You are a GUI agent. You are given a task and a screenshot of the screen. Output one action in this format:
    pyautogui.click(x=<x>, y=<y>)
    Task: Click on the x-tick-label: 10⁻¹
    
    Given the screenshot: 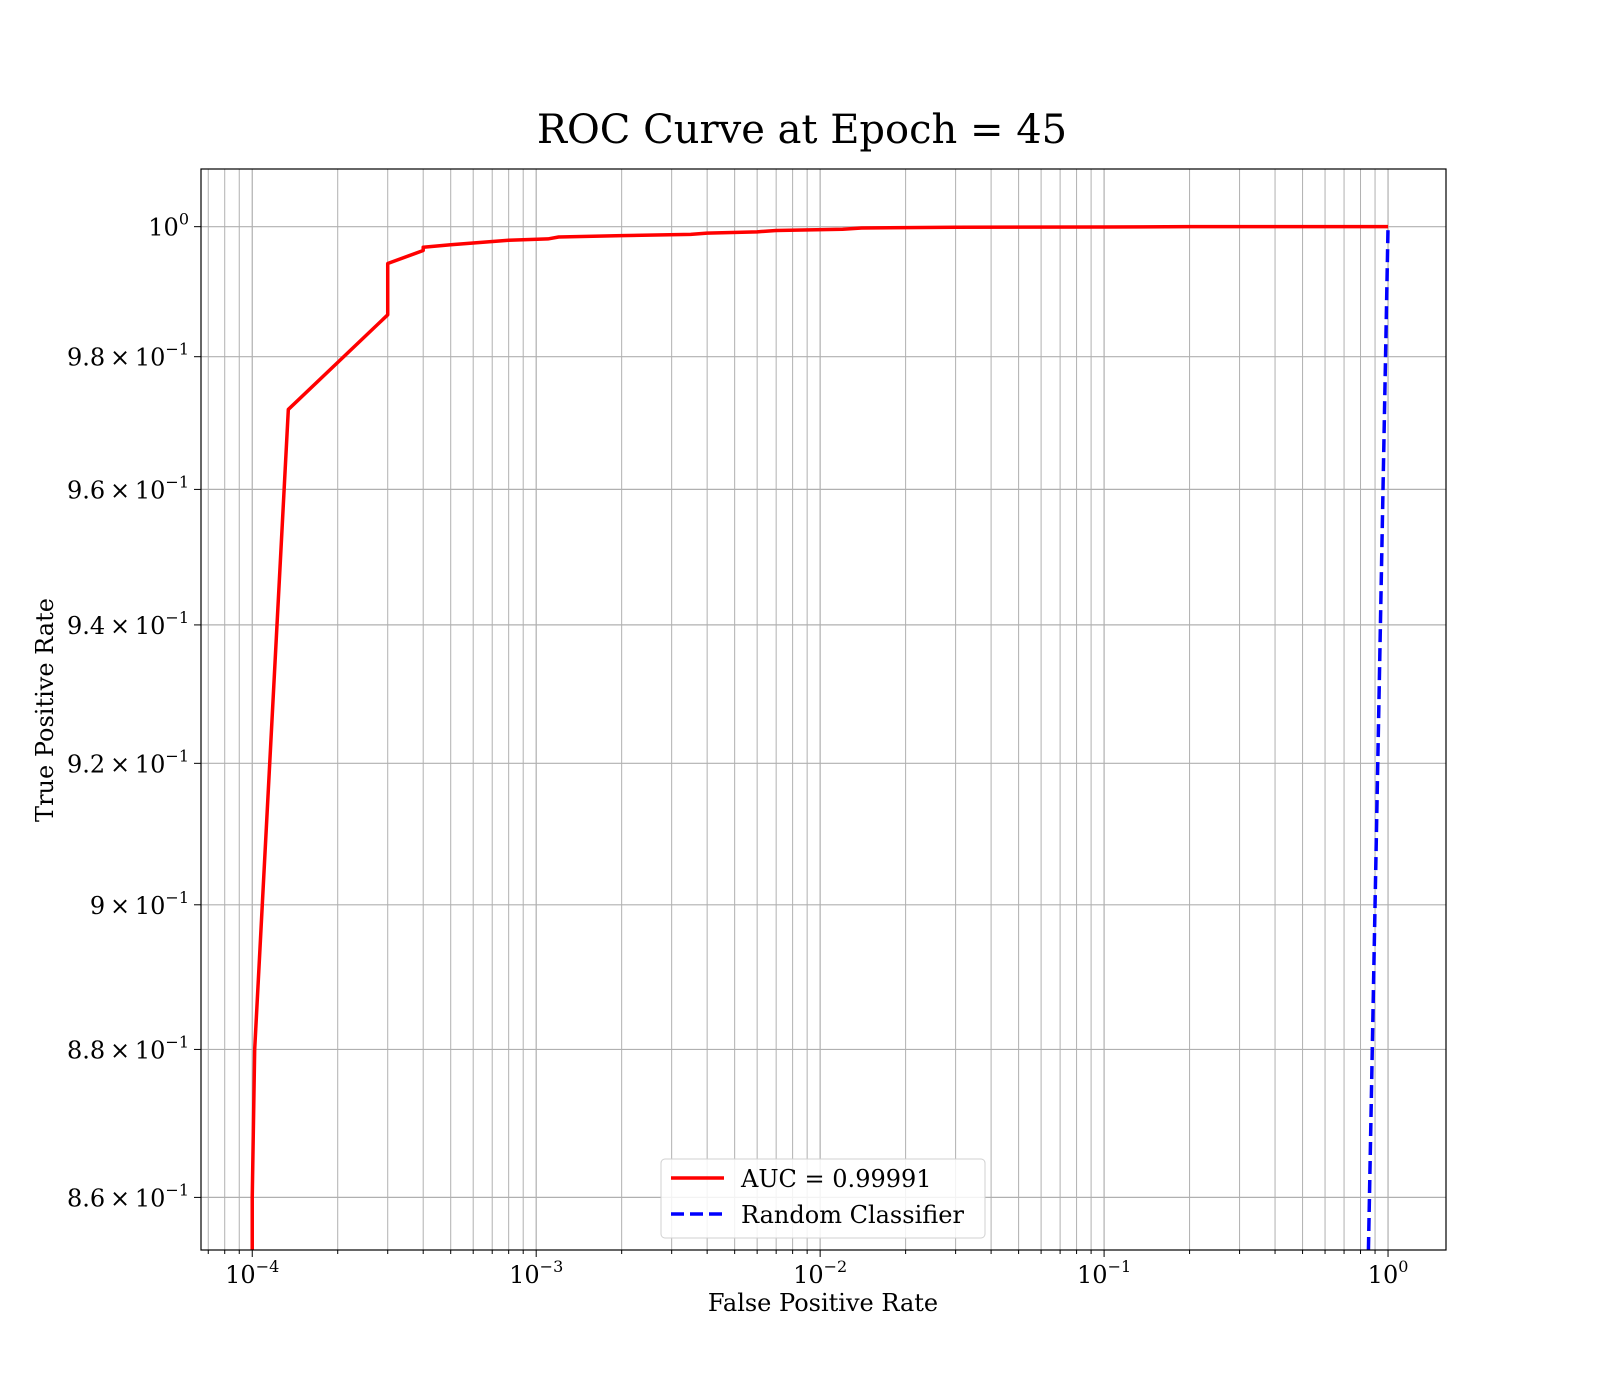 What is the action you would take?
    pyautogui.click(x=1104, y=1273)
    